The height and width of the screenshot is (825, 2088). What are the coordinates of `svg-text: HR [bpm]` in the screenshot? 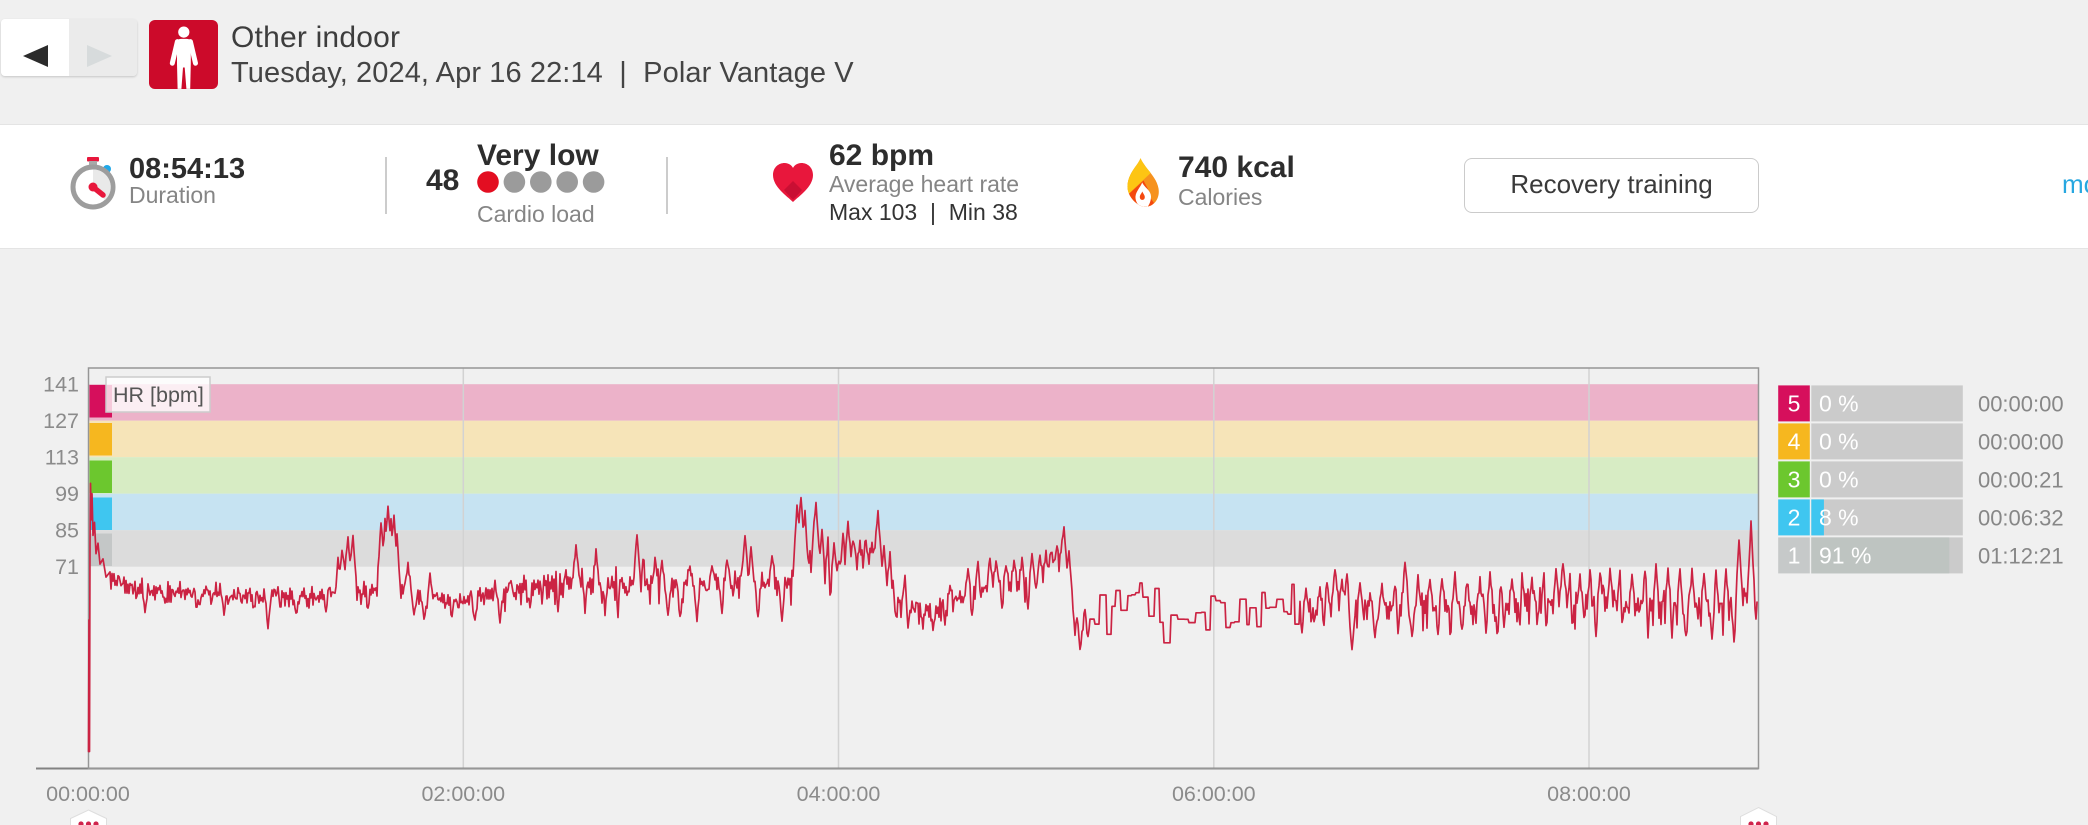 It's located at (158, 395).